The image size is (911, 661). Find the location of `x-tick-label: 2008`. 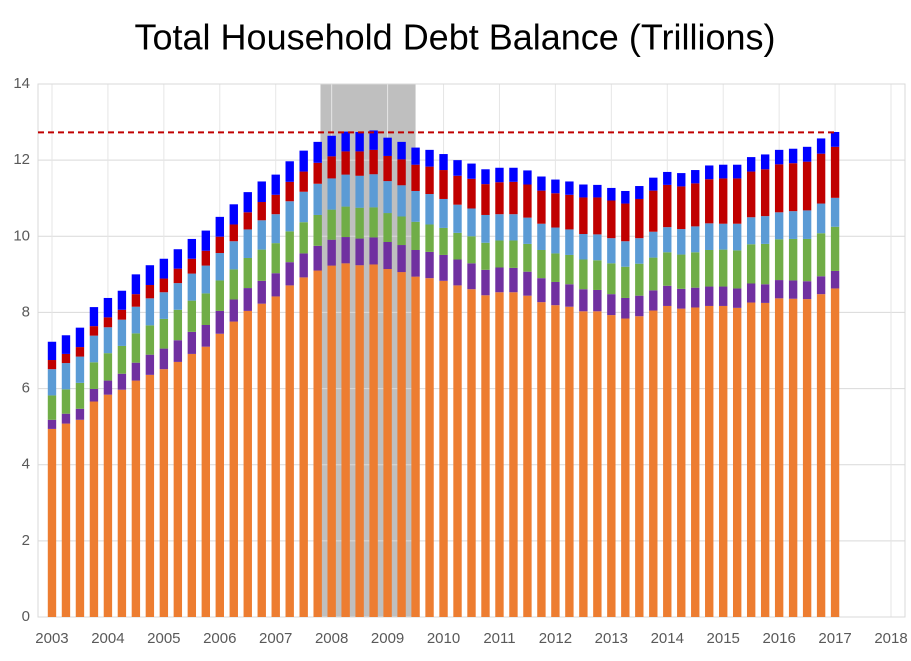

x-tick-label: 2008 is located at coordinates (331, 638).